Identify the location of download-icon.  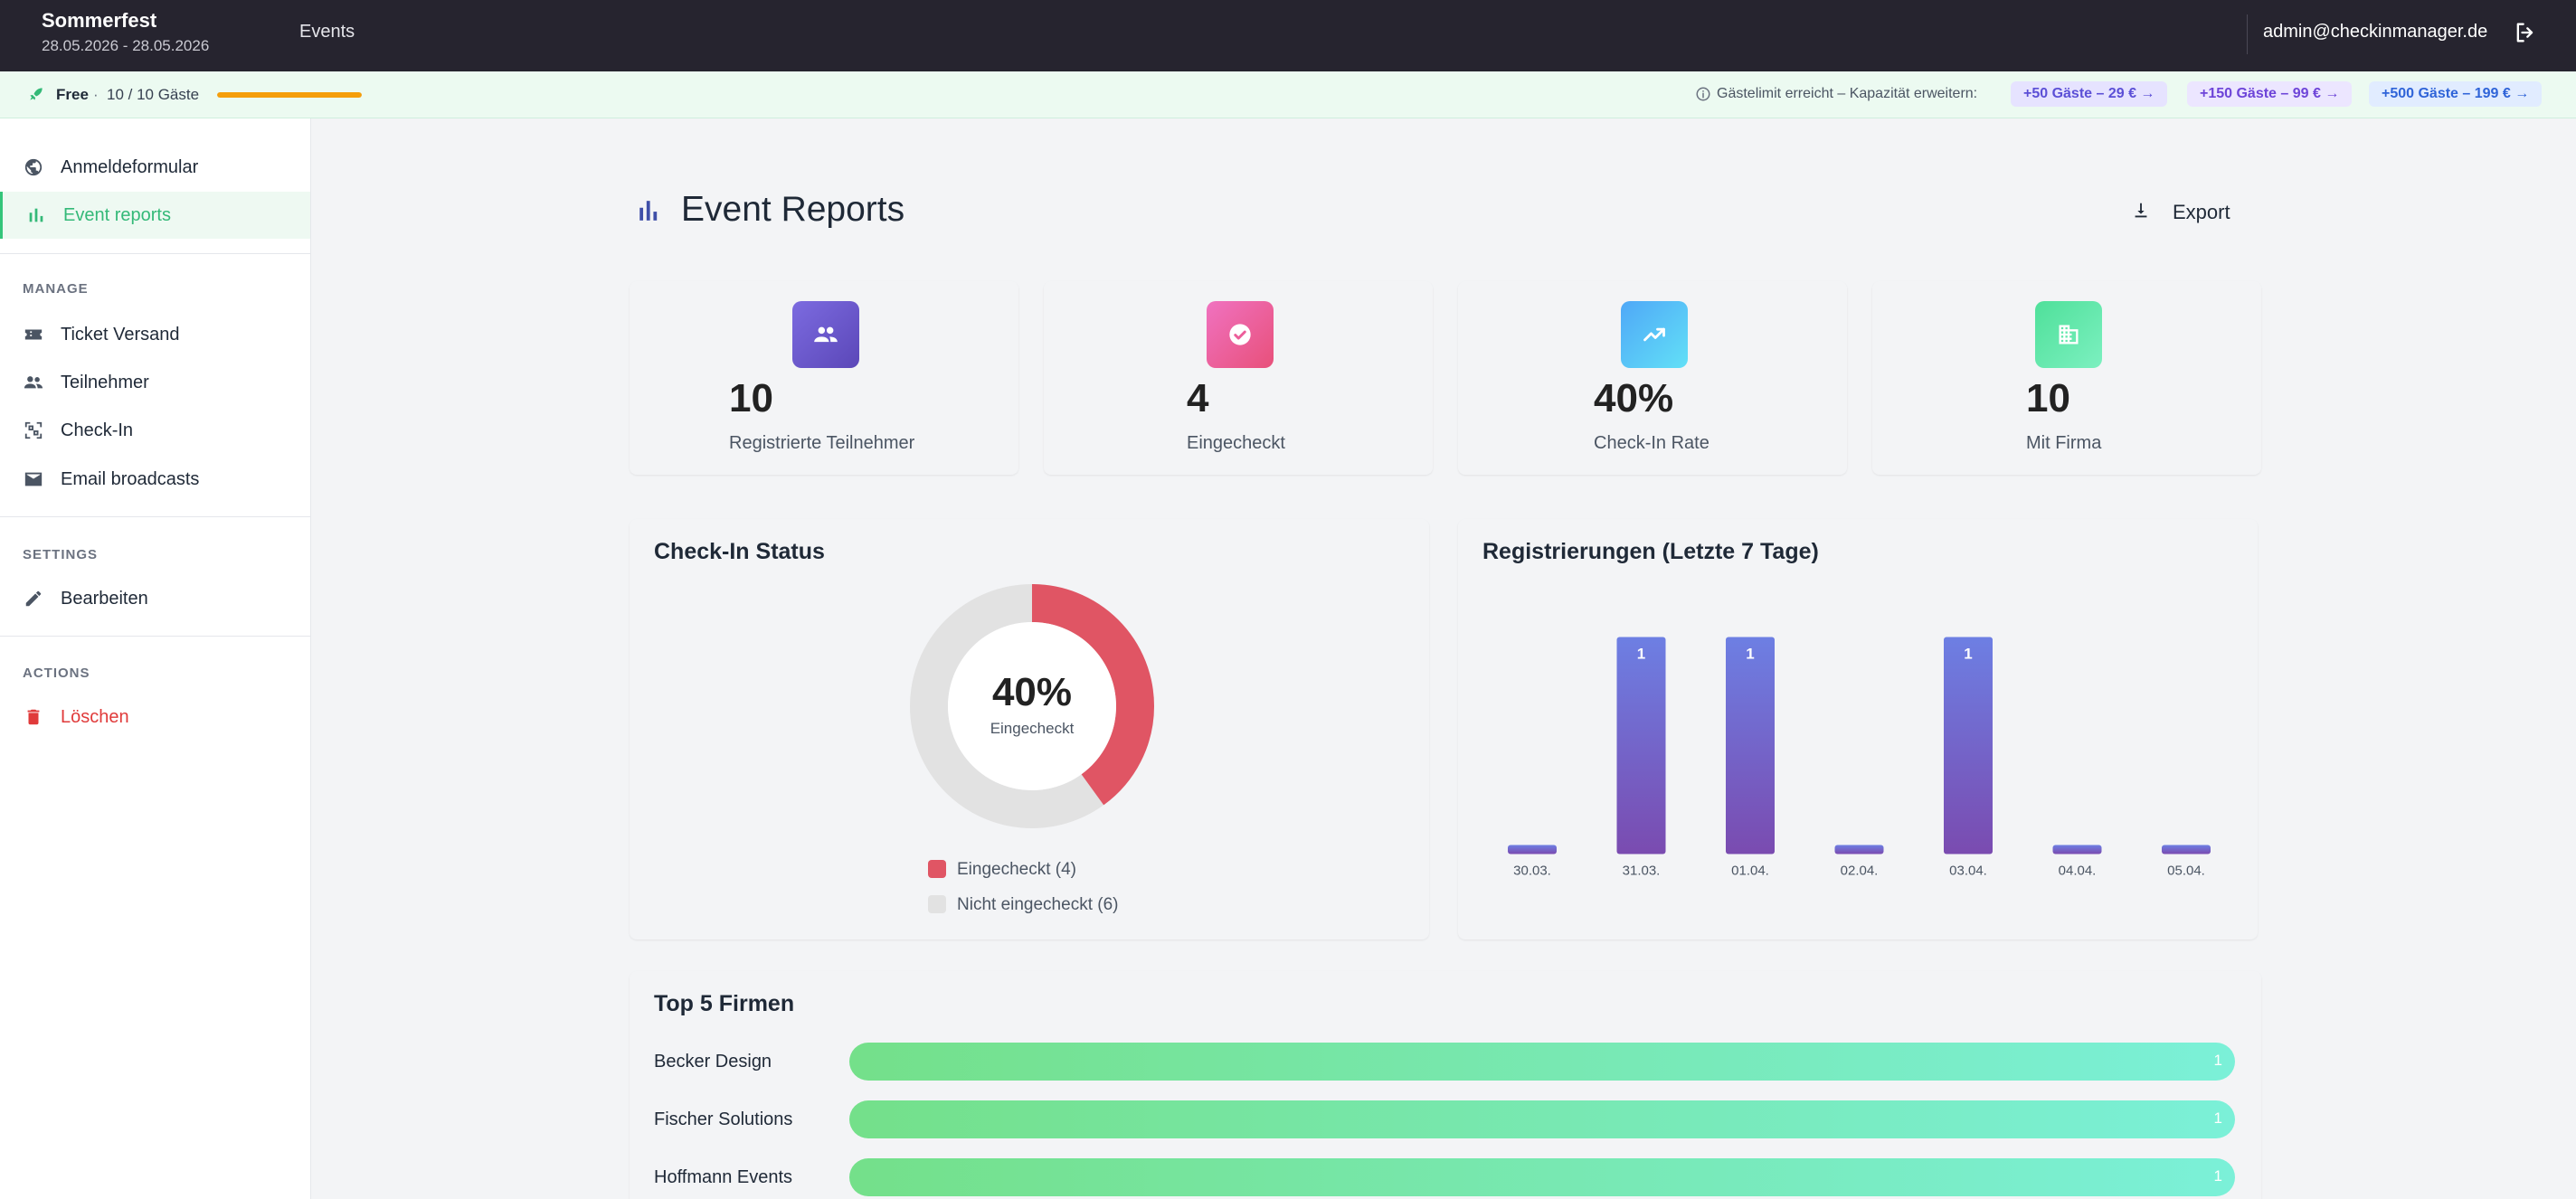
(2141, 211).